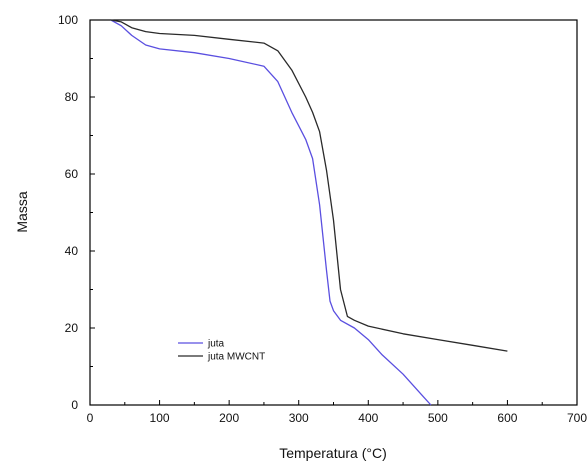 The image size is (587, 463). What do you see at coordinates (76, 212) in the screenshot?
I see `y-axis-ticks: 0 20 40 60 80 100` at bounding box center [76, 212].